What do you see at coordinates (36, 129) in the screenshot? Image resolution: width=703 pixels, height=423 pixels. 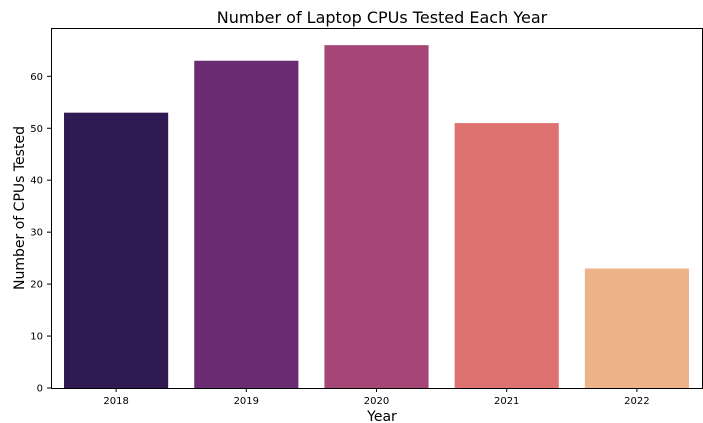 I see `y-tick-label: 50` at bounding box center [36, 129].